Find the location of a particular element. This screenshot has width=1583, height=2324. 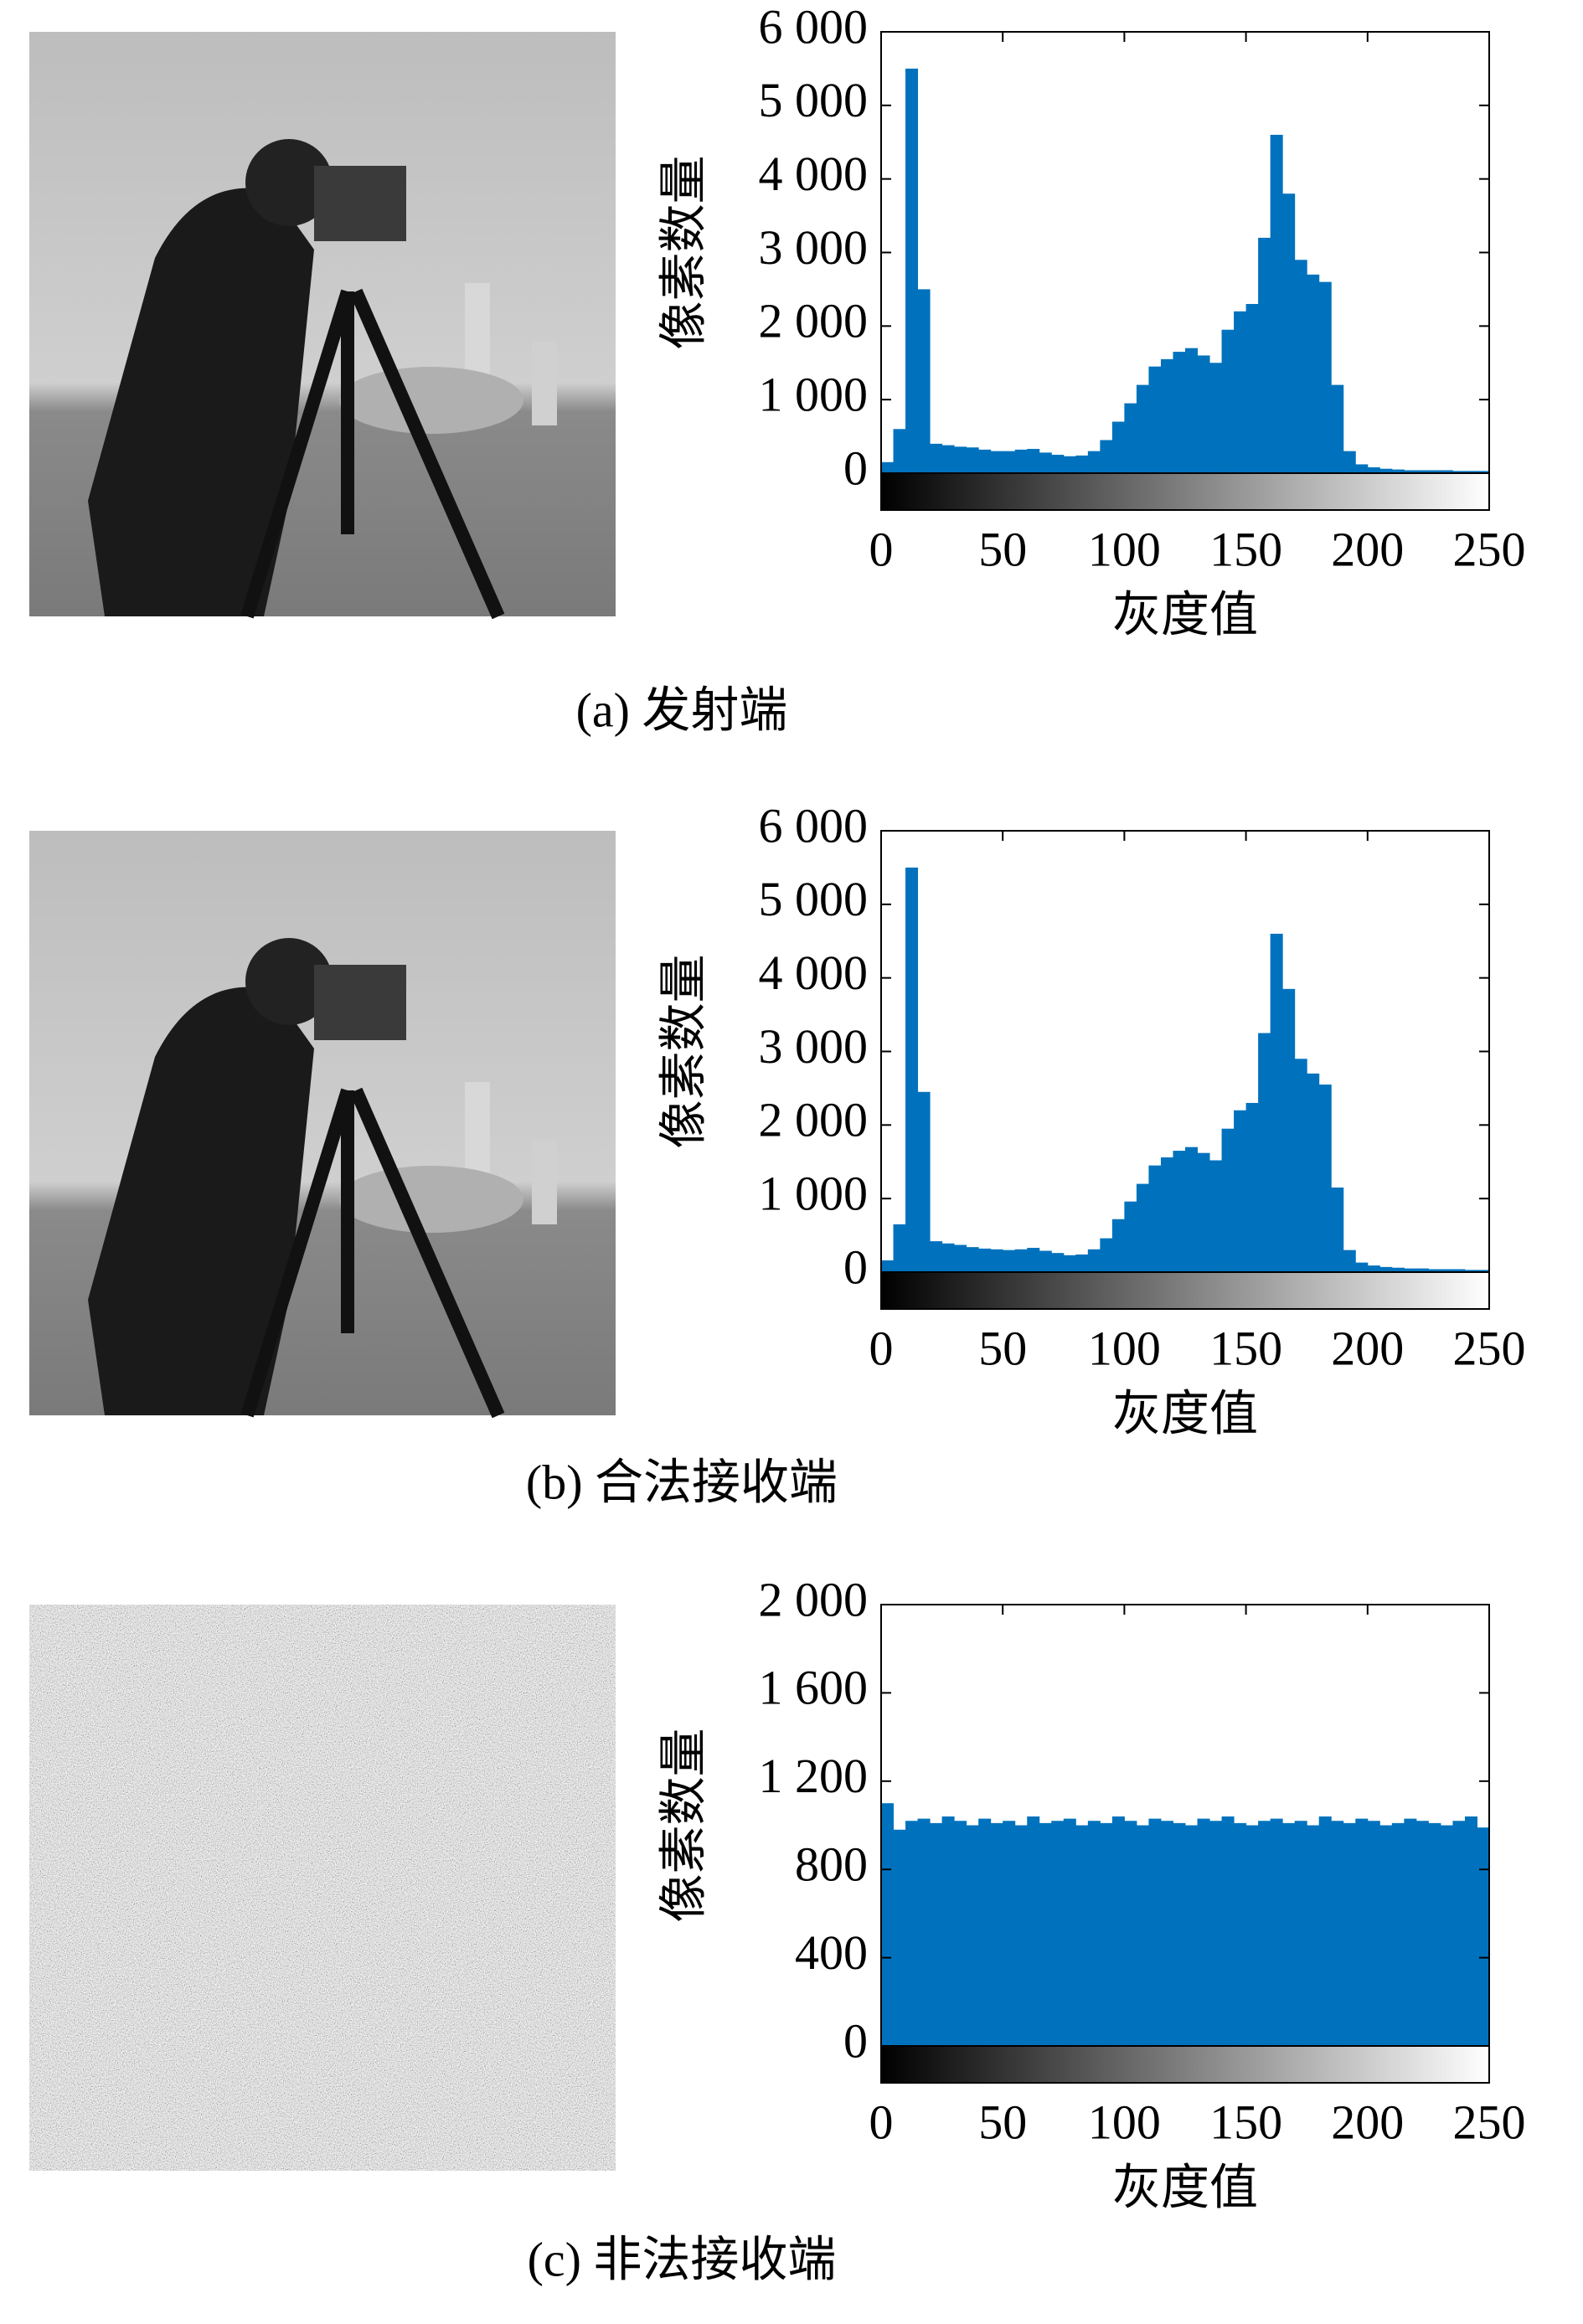

y-tick-label: 400 is located at coordinates (831, 1952).